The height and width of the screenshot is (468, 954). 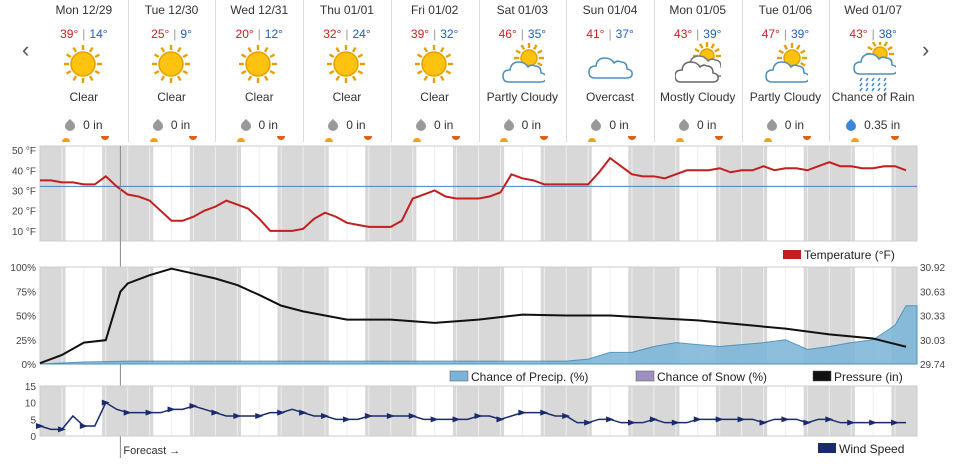 I want to click on wind-legend-label: Wind Speed, so click(x=871, y=449).